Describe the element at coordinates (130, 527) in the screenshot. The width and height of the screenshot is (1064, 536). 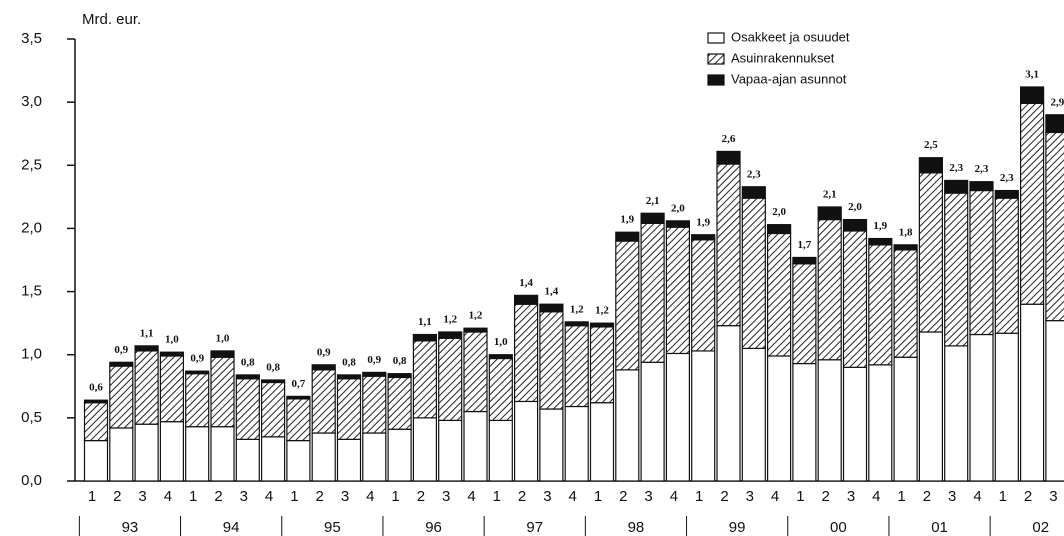
I see `group-label: 93` at that location.